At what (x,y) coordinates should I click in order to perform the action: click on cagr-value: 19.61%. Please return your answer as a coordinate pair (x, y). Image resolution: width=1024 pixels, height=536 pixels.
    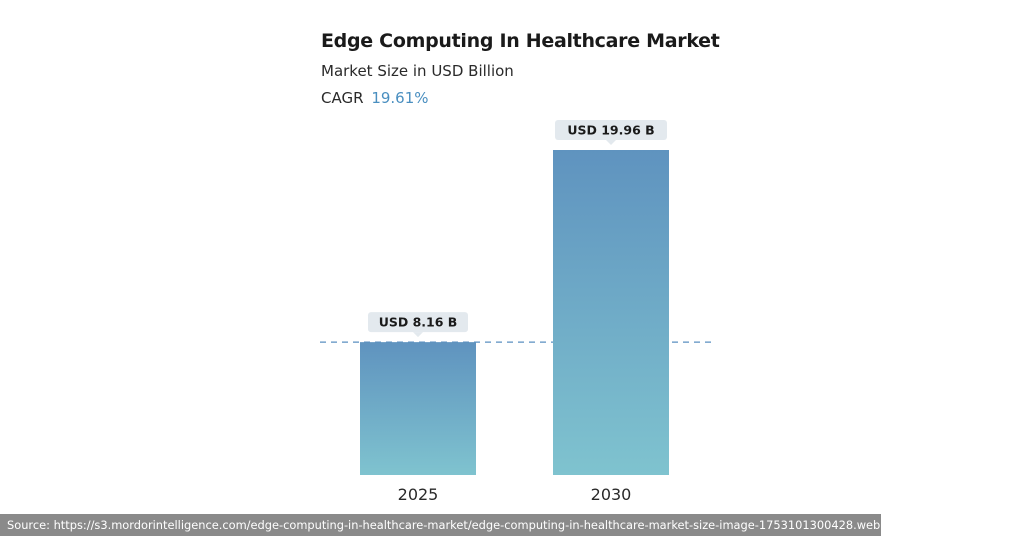
    Looking at the image, I should click on (400, 98).